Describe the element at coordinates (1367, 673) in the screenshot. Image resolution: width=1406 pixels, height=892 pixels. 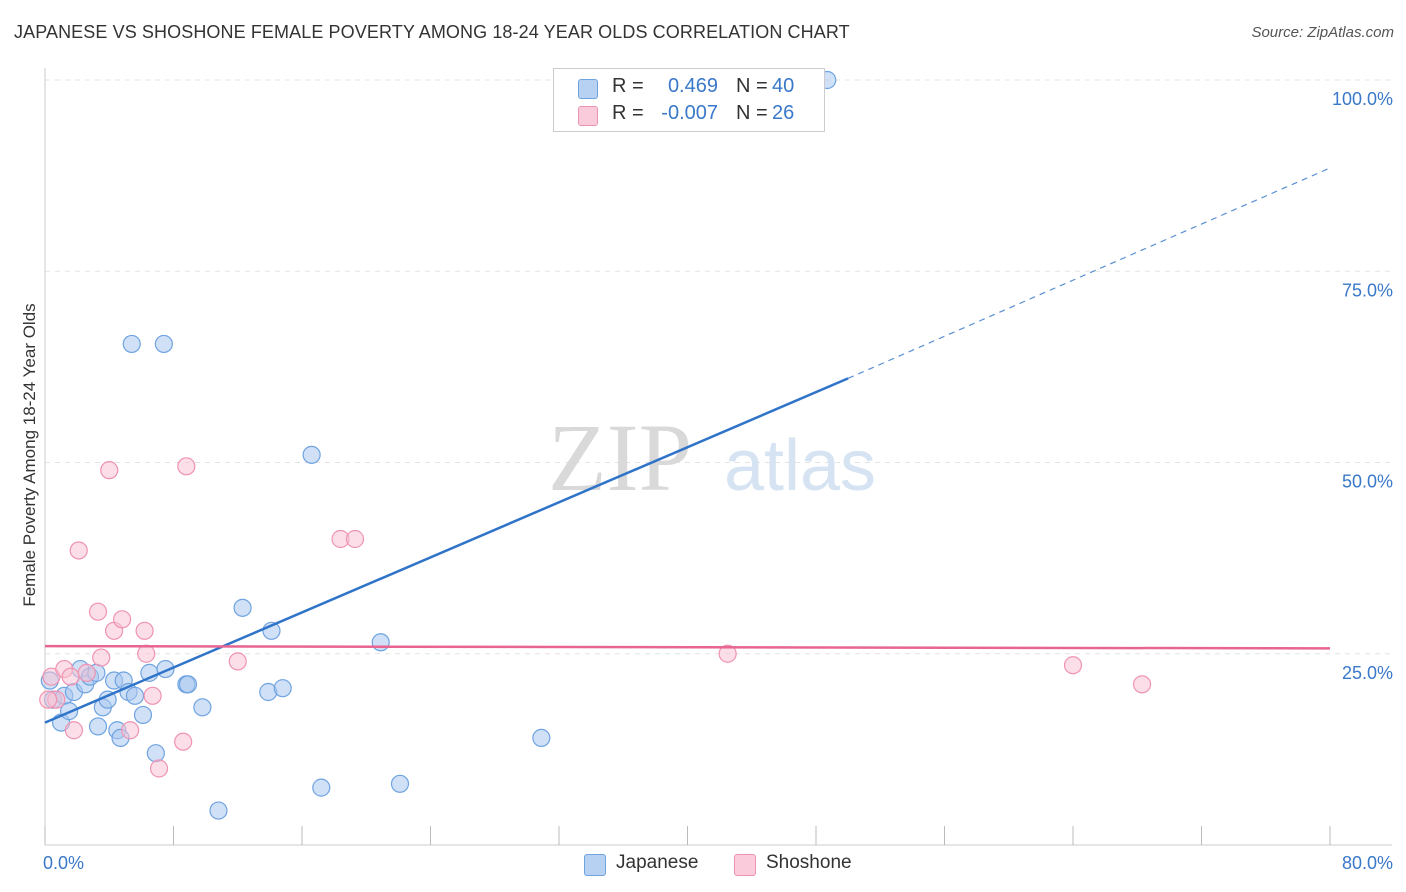
I see `y-tick-label: 25.0%` at that location.